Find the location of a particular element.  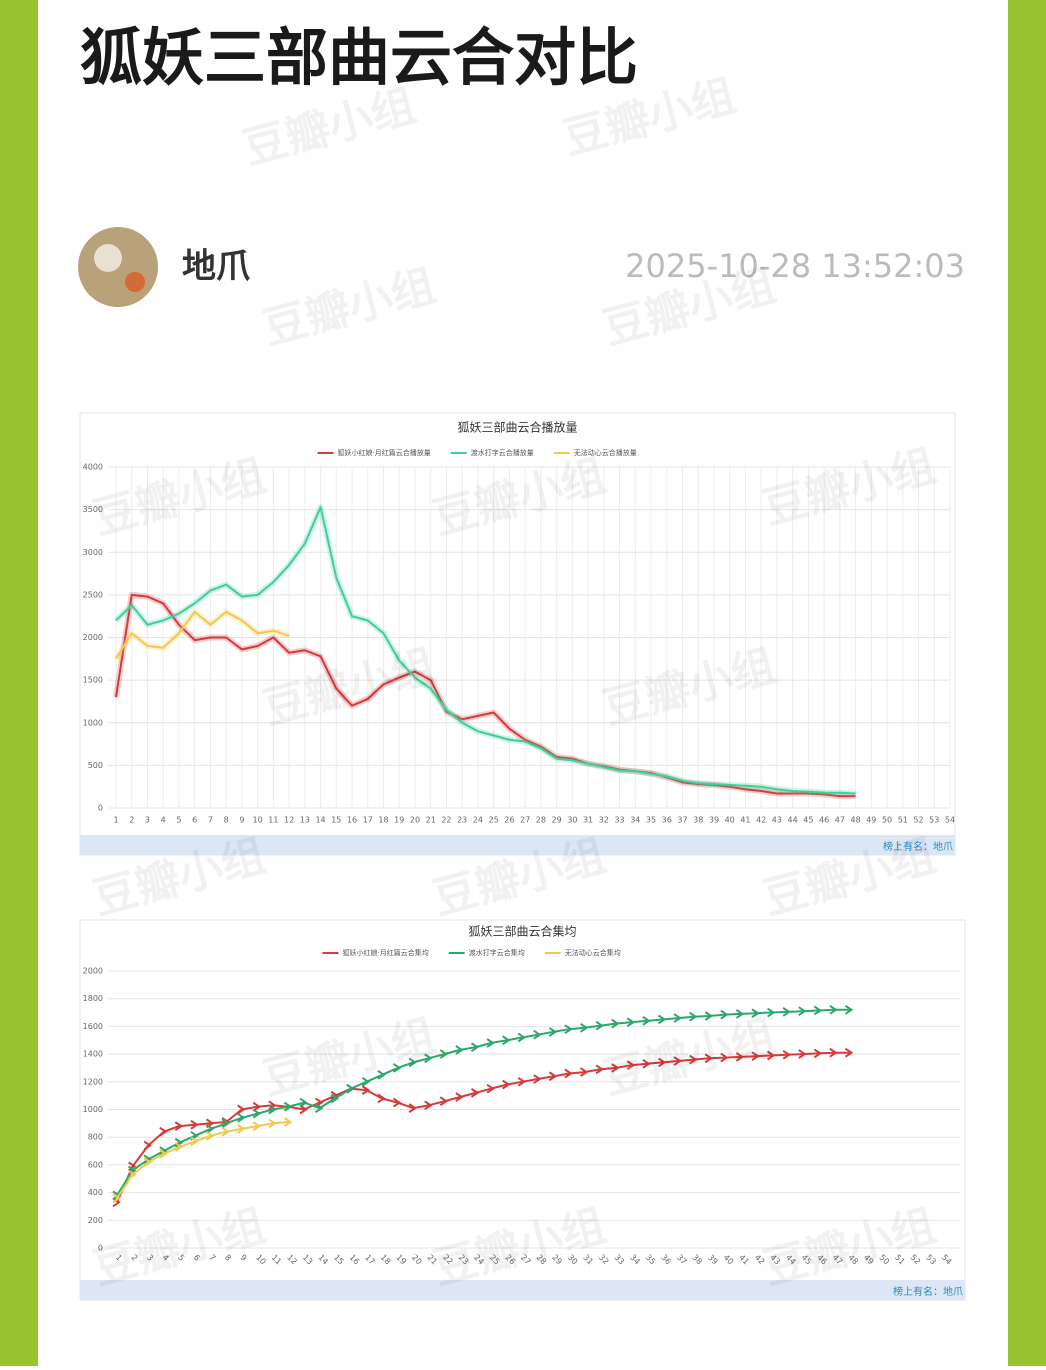

source-label: 榜上有名：地爪 is located at coordinates (928, 1291).